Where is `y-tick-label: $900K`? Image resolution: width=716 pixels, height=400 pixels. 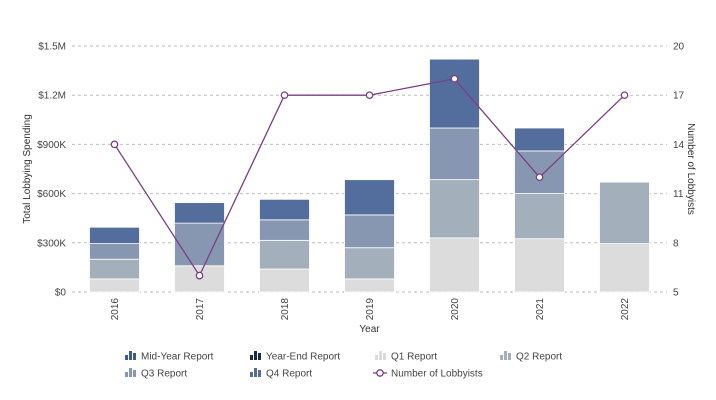 y-tick-label: $900K is located at coordinates (51, 145).